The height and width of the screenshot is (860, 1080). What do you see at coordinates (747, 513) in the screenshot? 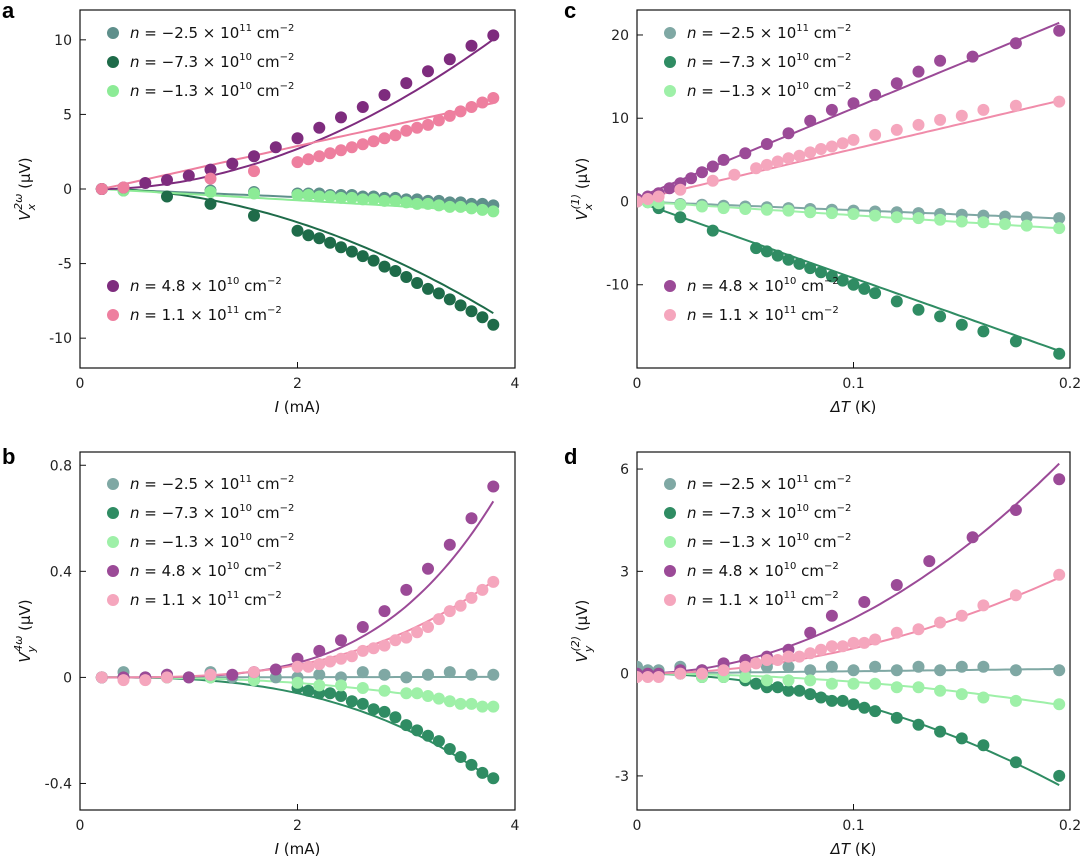
I see `legend-value: = −7.3 × 10` at bounding box center [747, 513].